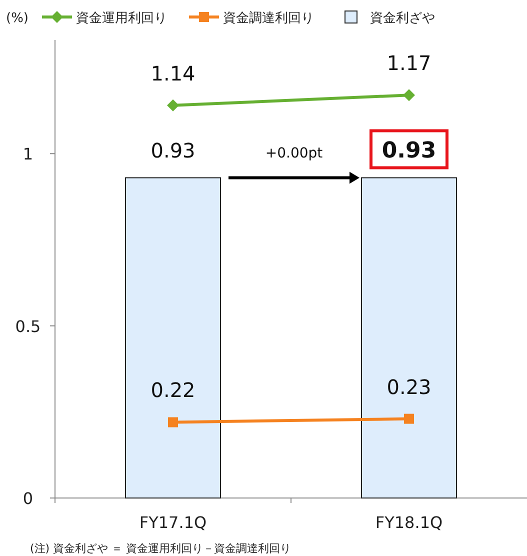  I want to click on data-label: 0.22, so click(173, 390).